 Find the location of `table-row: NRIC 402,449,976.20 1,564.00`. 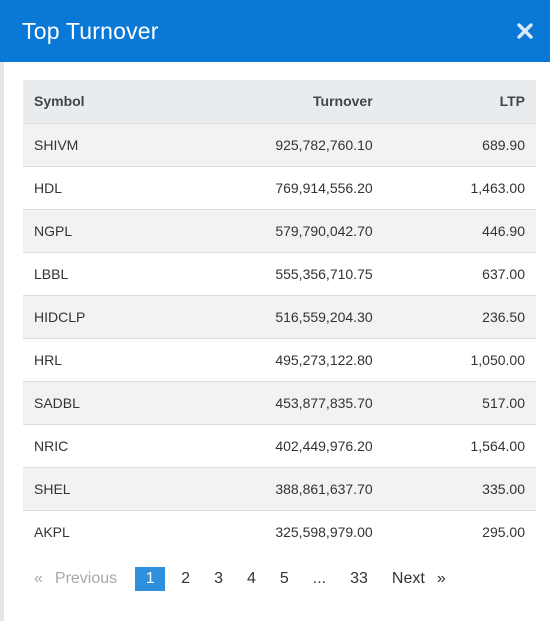

table-row: NRIC 402,449,976.20 1,564.00 is located at coordinates (279, 445).